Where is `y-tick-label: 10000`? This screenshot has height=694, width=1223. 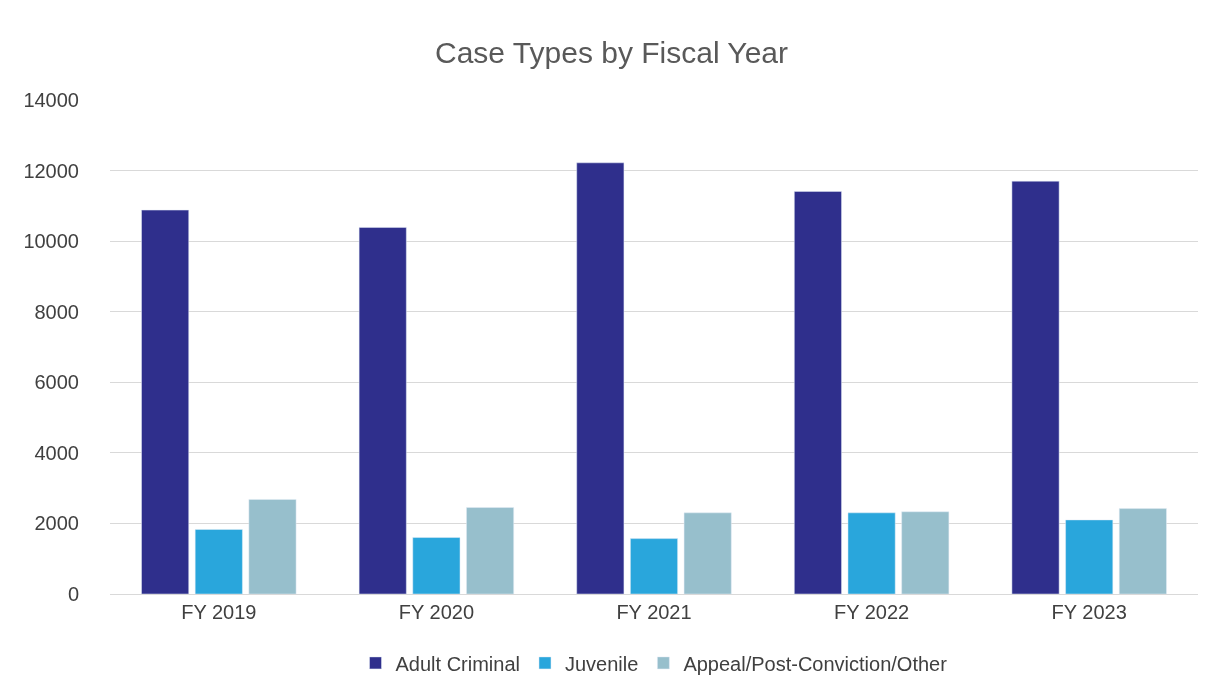
y-tick-label: 10000 is located at coordinates (51, 241).